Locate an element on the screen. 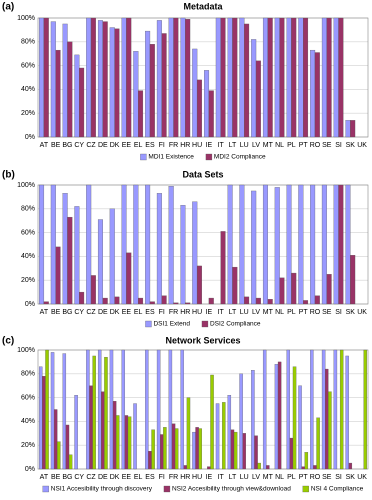 Image resolution: width=372 pixels, height=500 pixels. x-tick-label: BG is located at coordinates (67, 477).